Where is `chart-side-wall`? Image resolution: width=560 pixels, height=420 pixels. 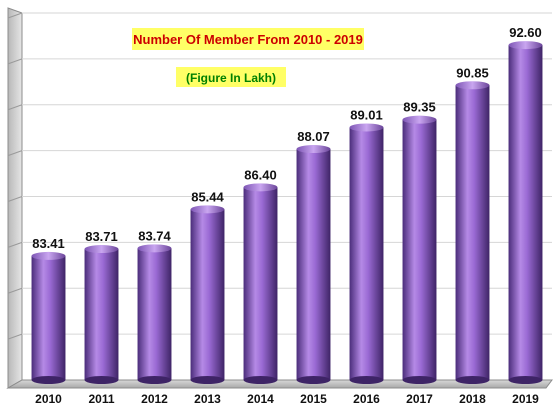 chart-side-wall is located at coordinates (15, 198).